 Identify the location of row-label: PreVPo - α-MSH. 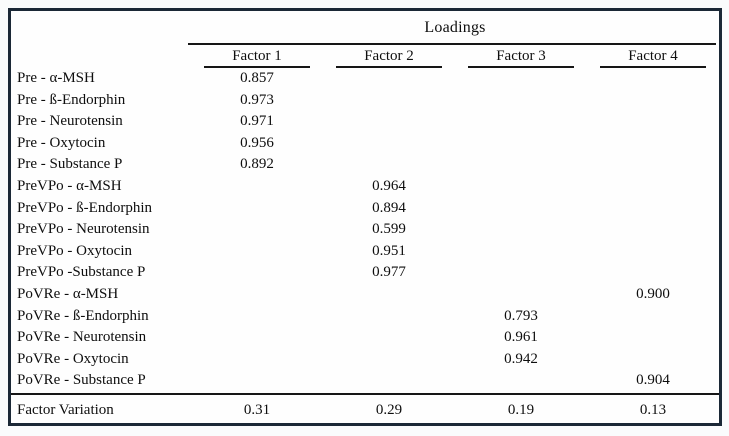
(69, 185).